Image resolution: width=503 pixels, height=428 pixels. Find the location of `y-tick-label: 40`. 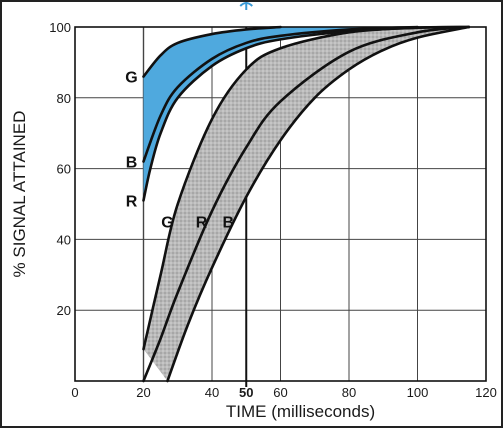

y-tick-label: 40 is located at coordinates (64, 239).